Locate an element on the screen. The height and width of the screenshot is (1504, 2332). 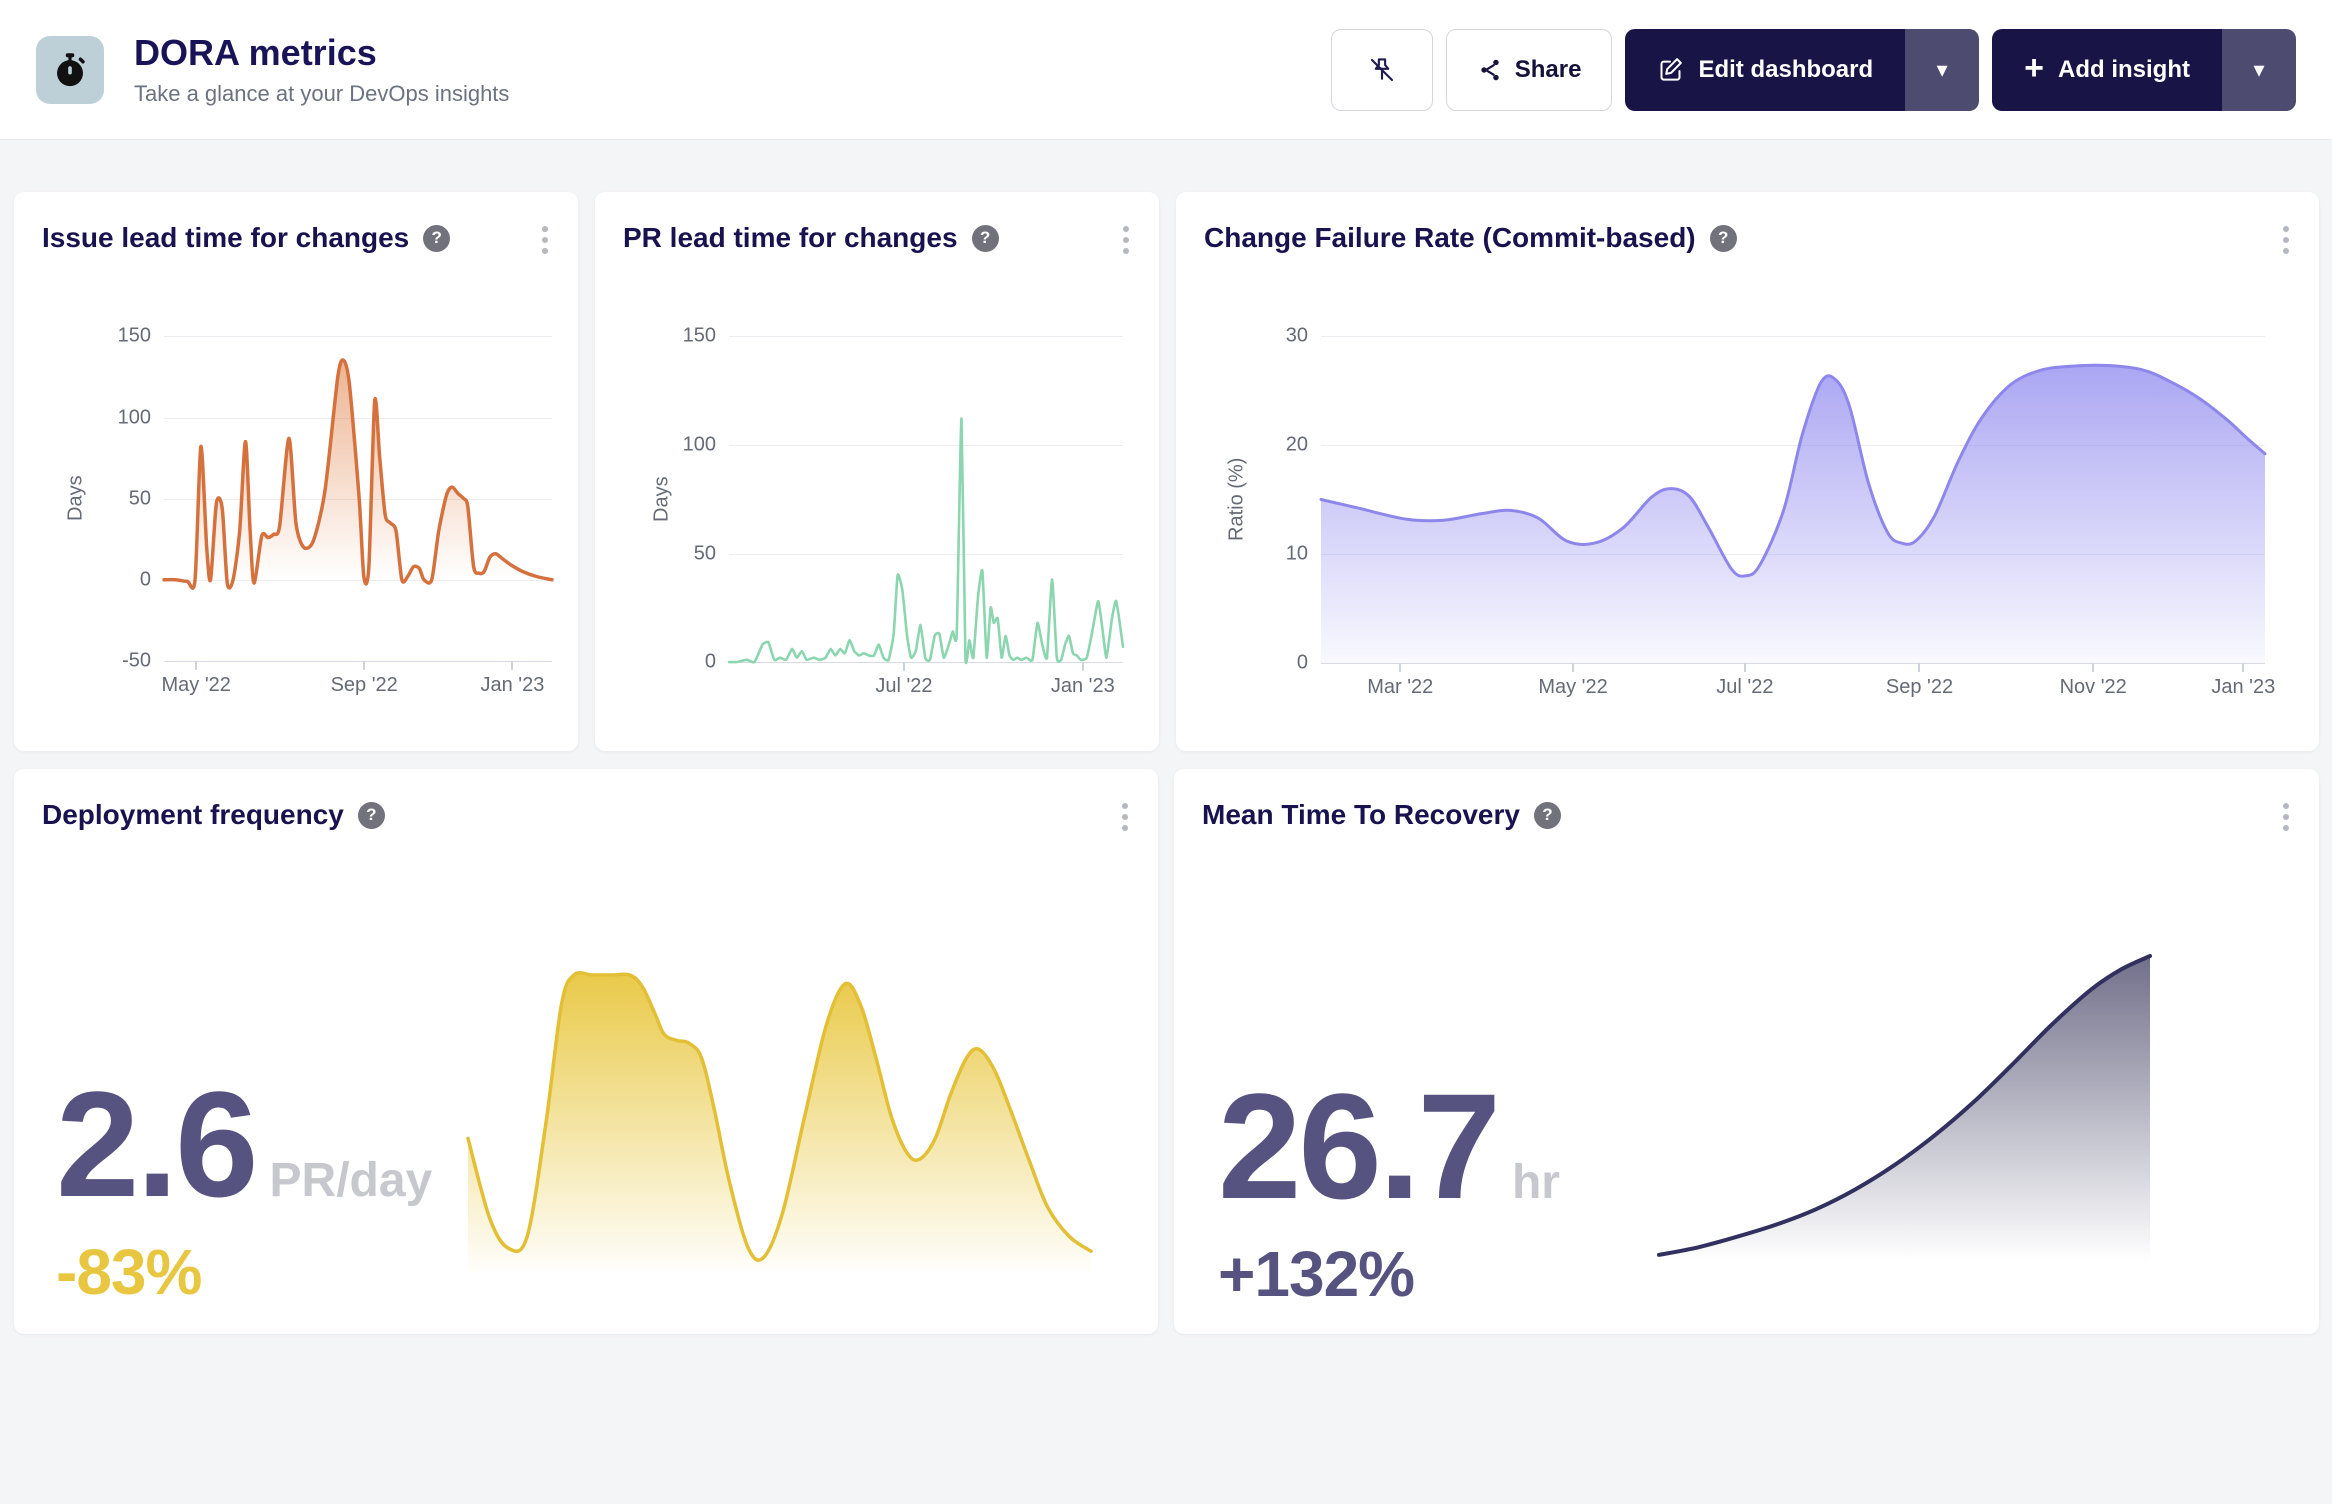
stopwatch-icon is located at coordinates (71, 69).